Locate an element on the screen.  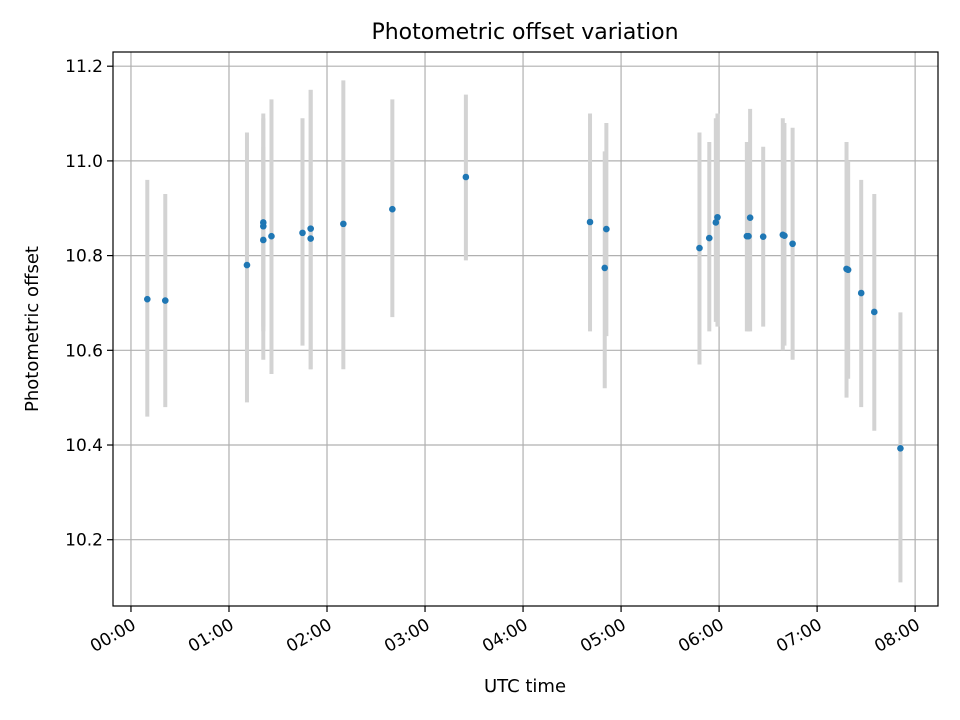
y-tick-label: 10.6 is located at coordinates (84, 351).